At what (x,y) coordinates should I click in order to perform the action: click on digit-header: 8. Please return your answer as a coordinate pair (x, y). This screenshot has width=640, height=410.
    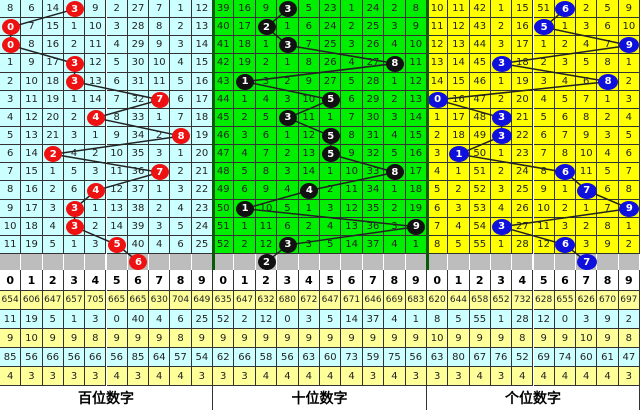
    Looking at the image, I should click on (181, 280).